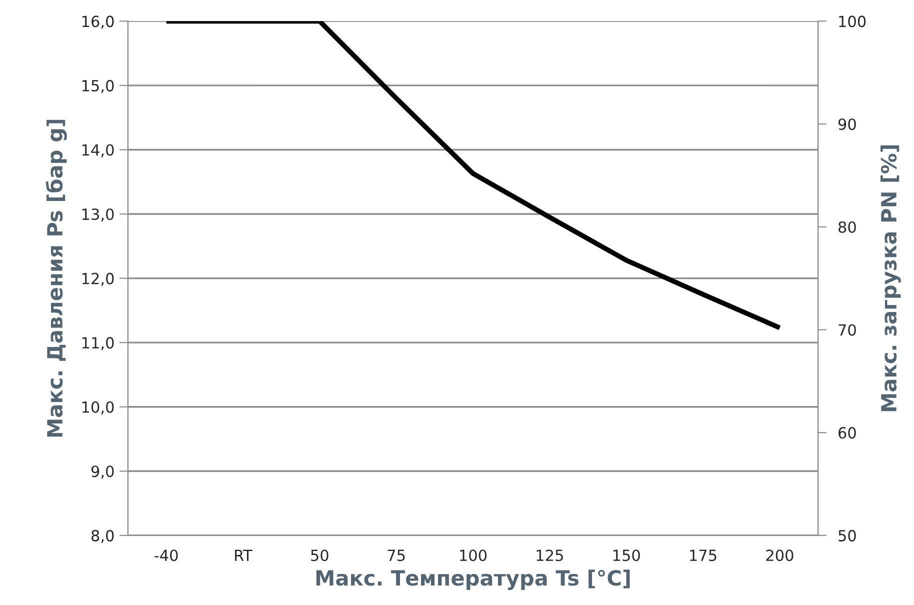 The height and width of the screenshot is (605, 914). I want to click on x-tick-label: 200, so click(780, 556).